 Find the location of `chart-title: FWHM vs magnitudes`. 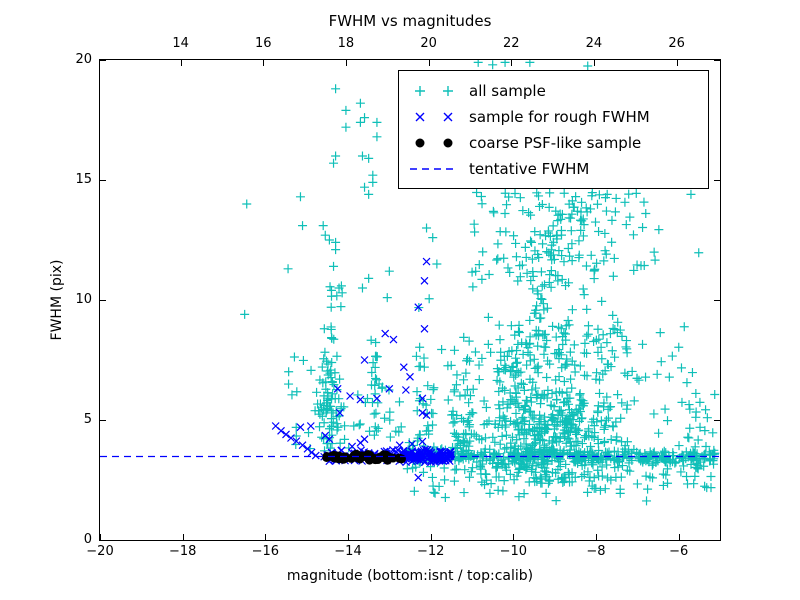

chart-title: FWHM vs magnitudes is located at coordinates (410, 21).